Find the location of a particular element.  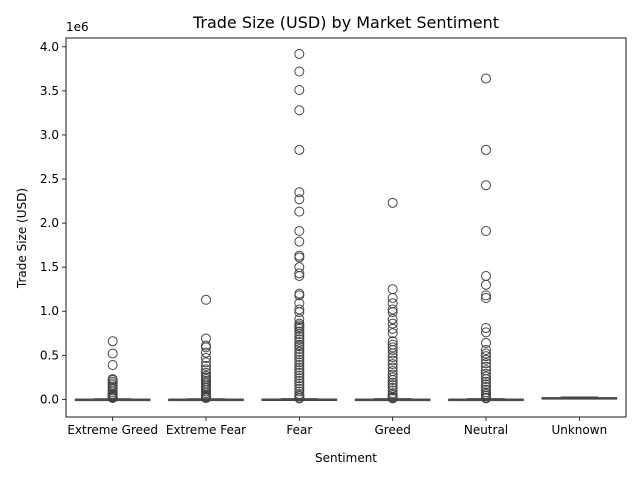

y-tick-label: 0.5 is located at coordinates (49, 355).